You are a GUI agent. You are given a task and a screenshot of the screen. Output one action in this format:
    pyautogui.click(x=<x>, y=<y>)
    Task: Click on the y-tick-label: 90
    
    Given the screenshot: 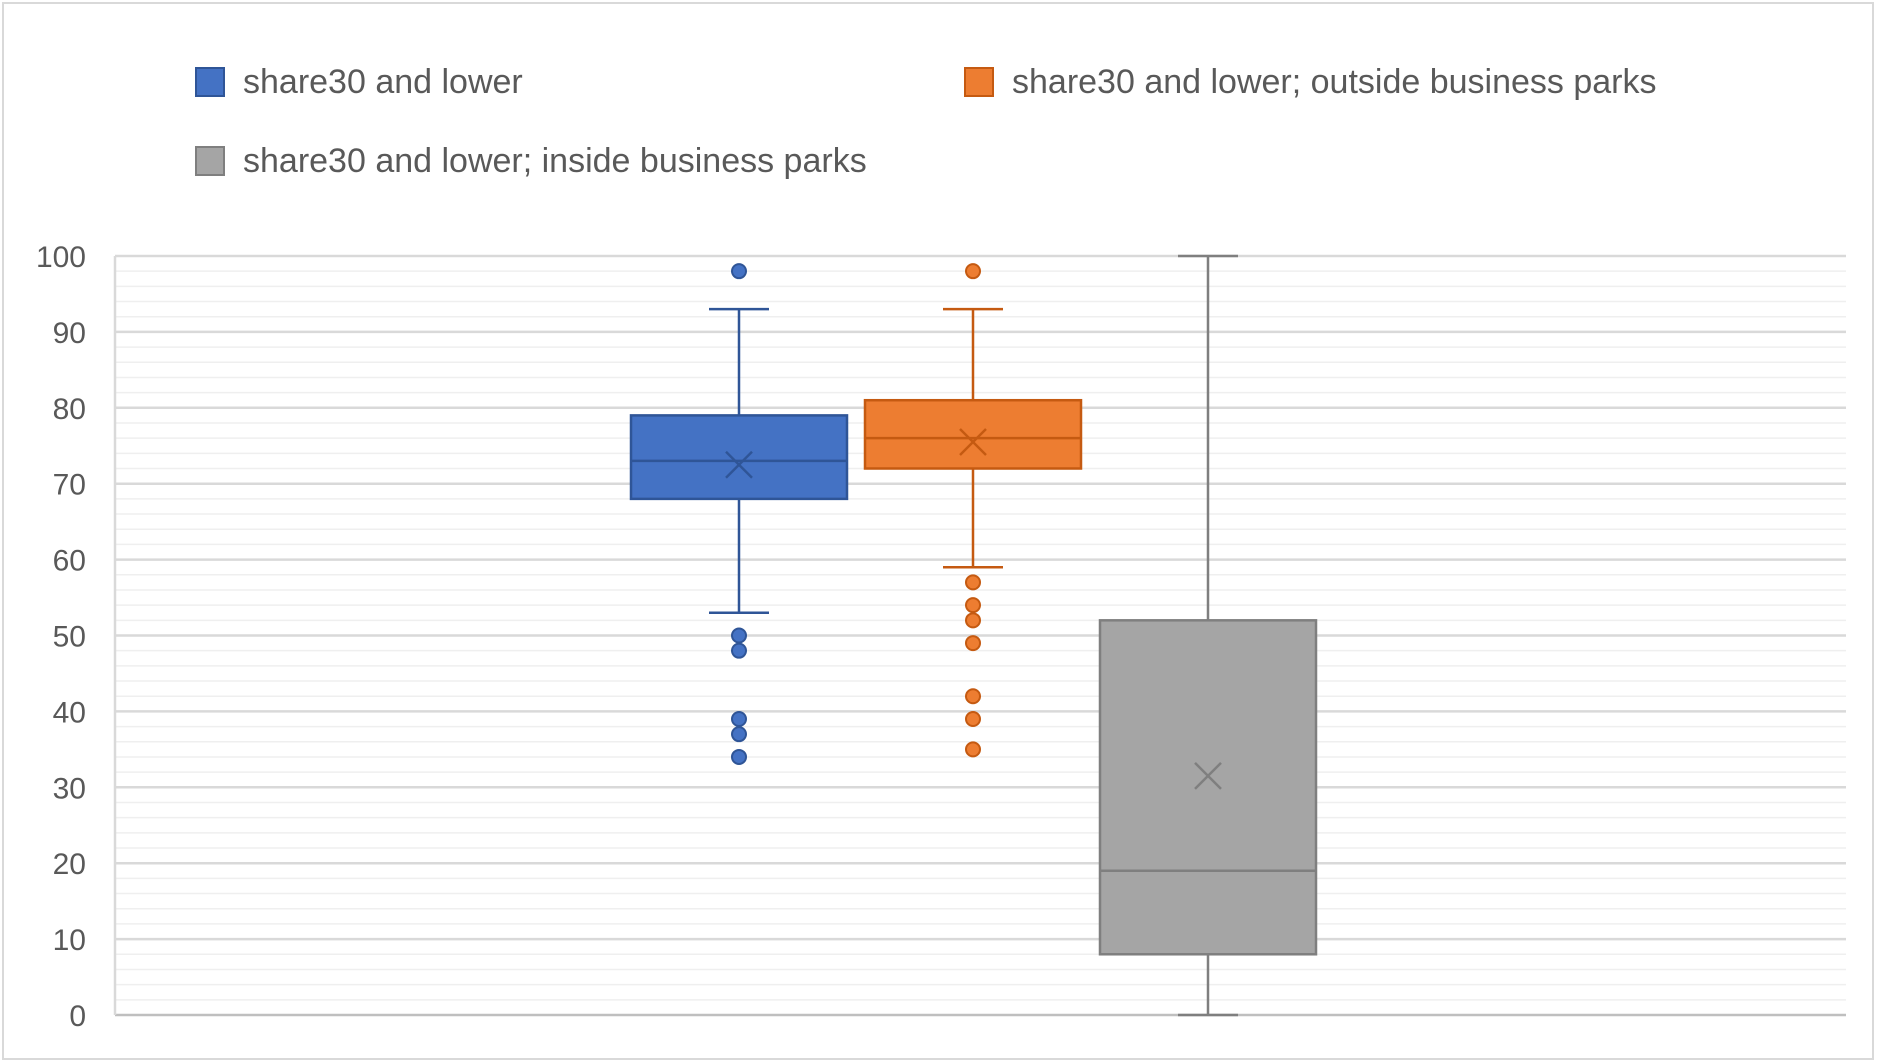 What is the action you would take?
    pyautogui.click(x=69, y=333)
    